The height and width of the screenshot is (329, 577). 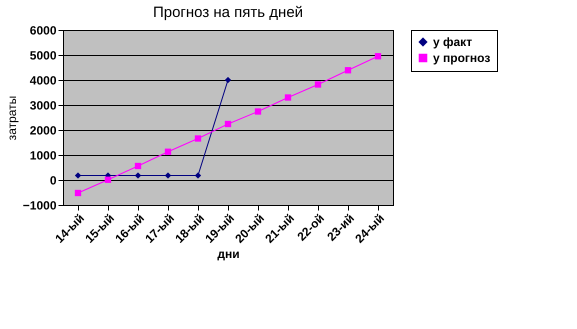 I want to click on y-tick-label: 6000, so click(x=43, y=31).